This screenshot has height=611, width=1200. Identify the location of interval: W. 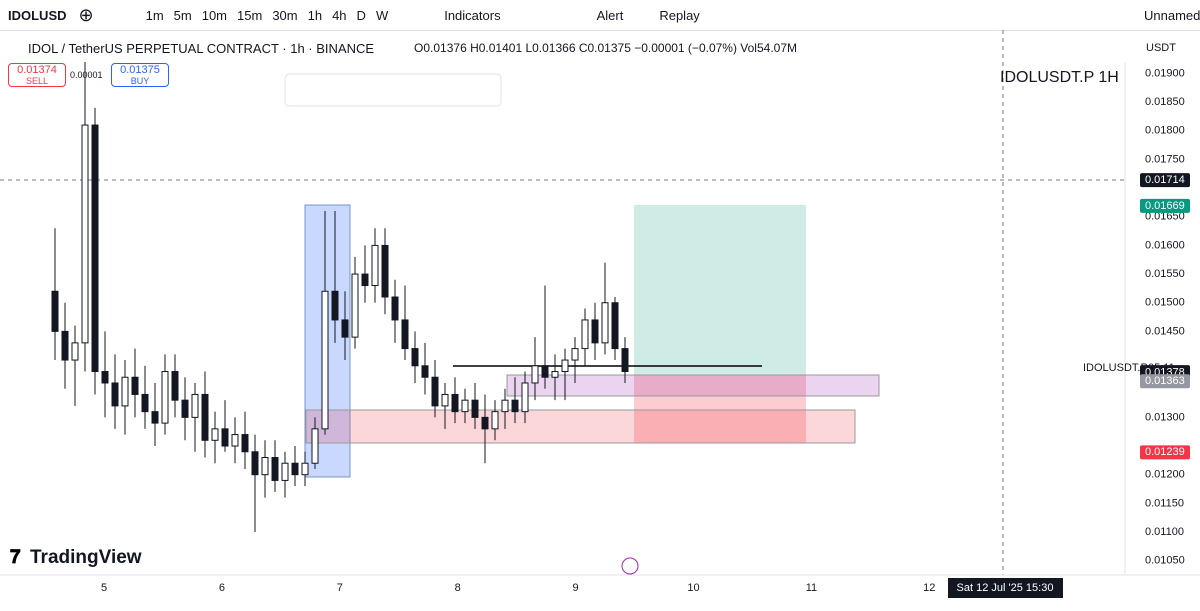
(382, 15).